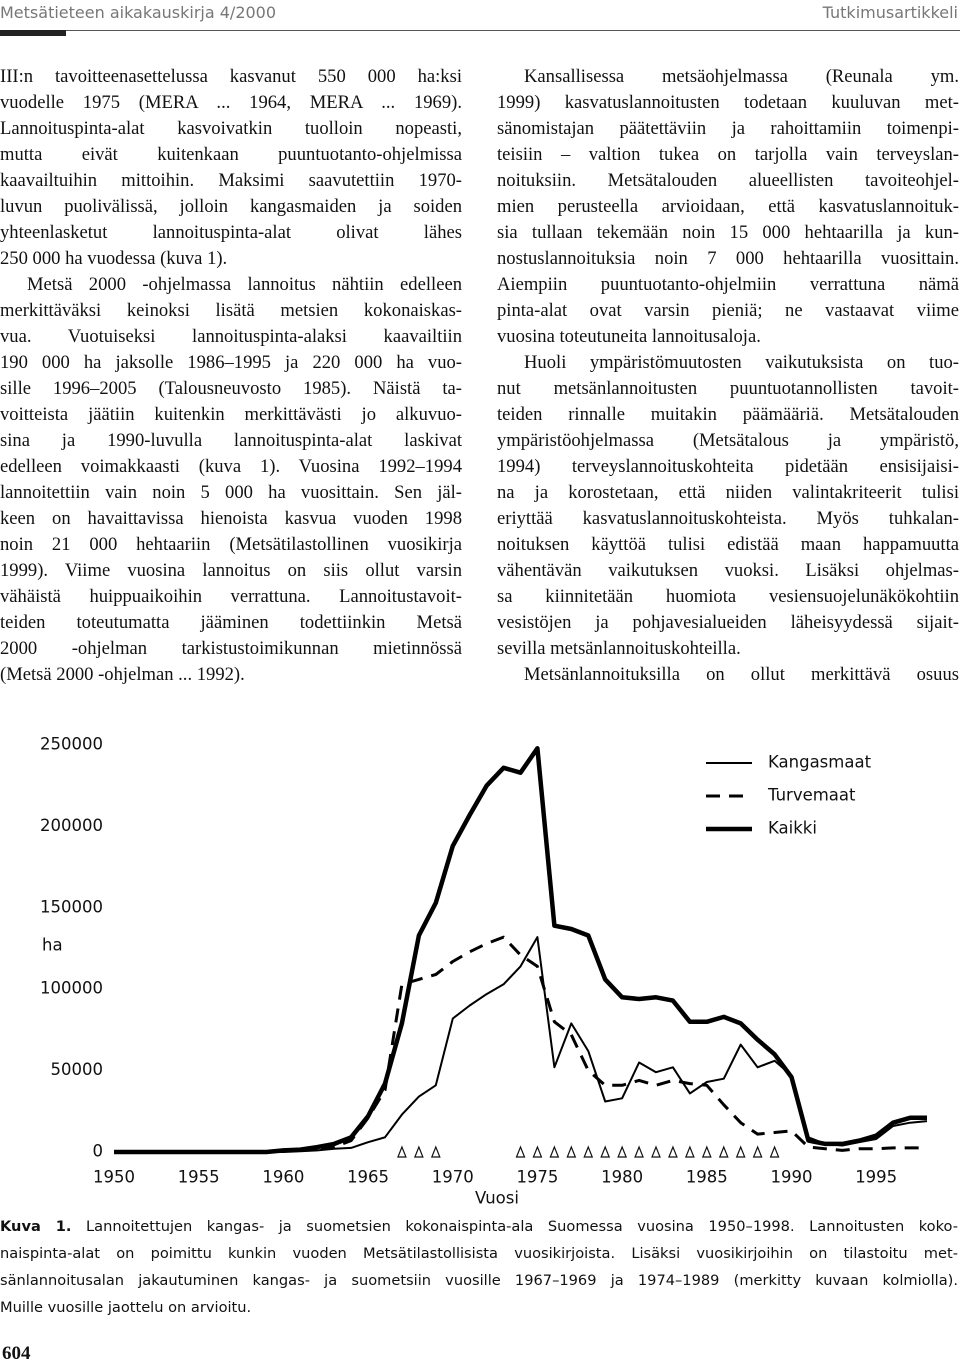  Describe the element at coordinates (71, 906) in the screenshot. I see `y-tick-label: 150000` at that location.